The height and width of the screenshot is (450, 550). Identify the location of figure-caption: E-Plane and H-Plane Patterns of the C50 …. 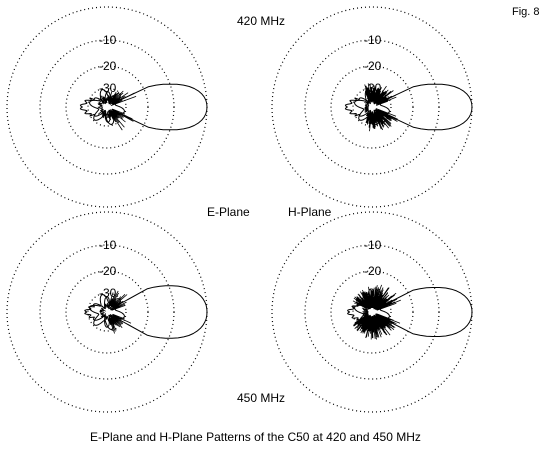
(255, 437).